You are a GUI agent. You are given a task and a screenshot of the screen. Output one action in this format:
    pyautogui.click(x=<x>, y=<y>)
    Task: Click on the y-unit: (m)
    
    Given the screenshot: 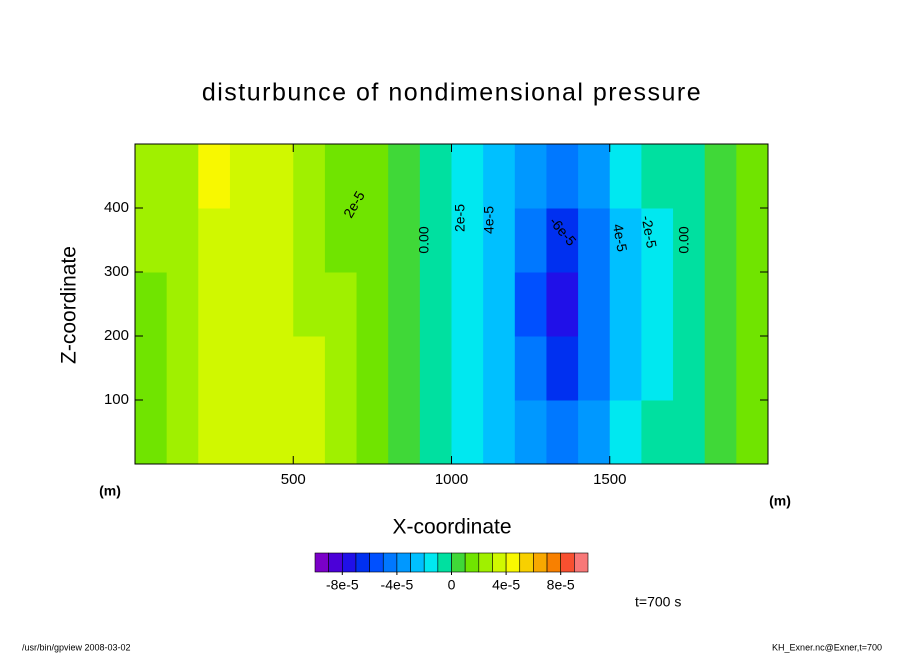 What is the action you would take?
    pyautogui.click(x=110, y=491)
    